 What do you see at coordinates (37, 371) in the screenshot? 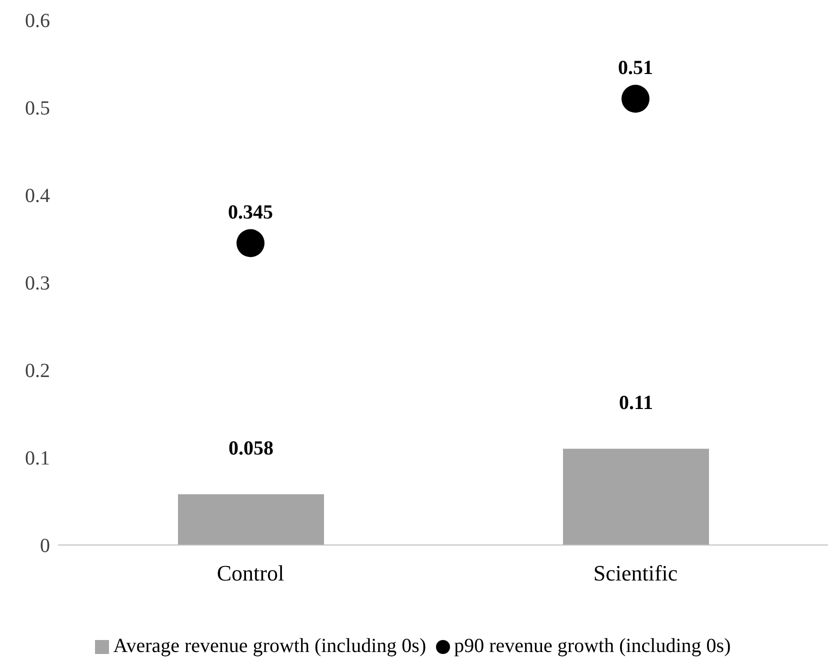
I see `y-tick-label: 0.2` at bounding box center [37, 371].